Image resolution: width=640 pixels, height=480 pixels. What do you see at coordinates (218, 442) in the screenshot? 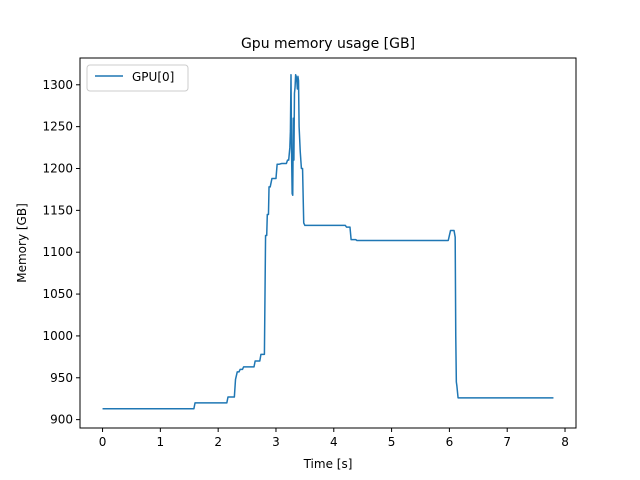
I see `x-tick-label: 2` at bounding box center [218, 442].